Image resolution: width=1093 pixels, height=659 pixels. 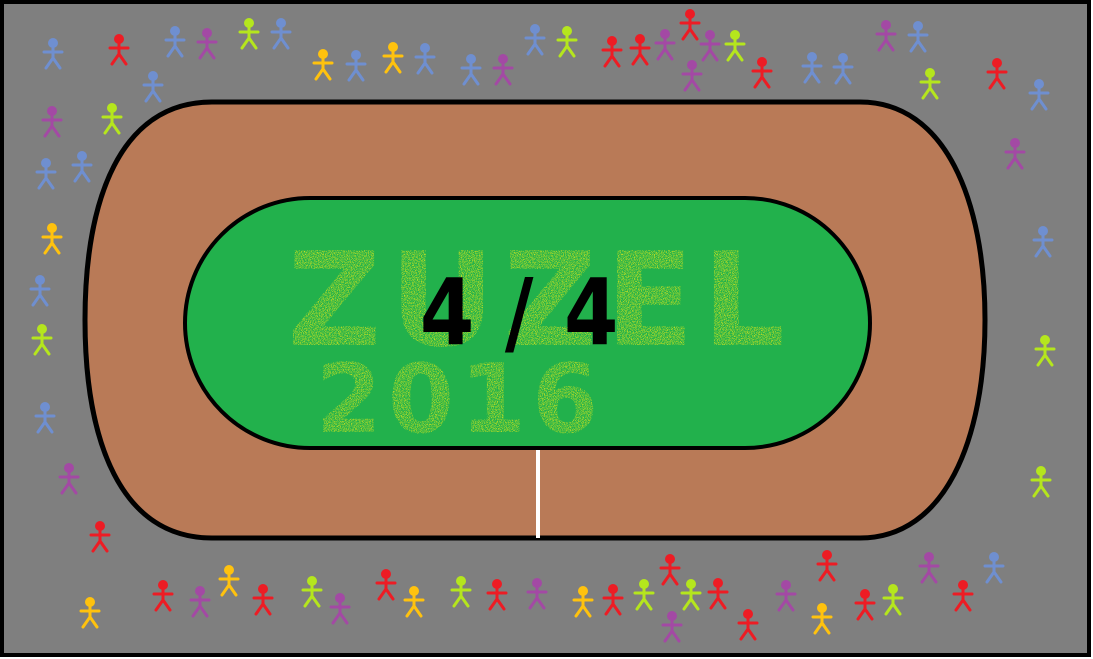 I want to click on grass-title-line2: 2016, so click(x=460, y=400).